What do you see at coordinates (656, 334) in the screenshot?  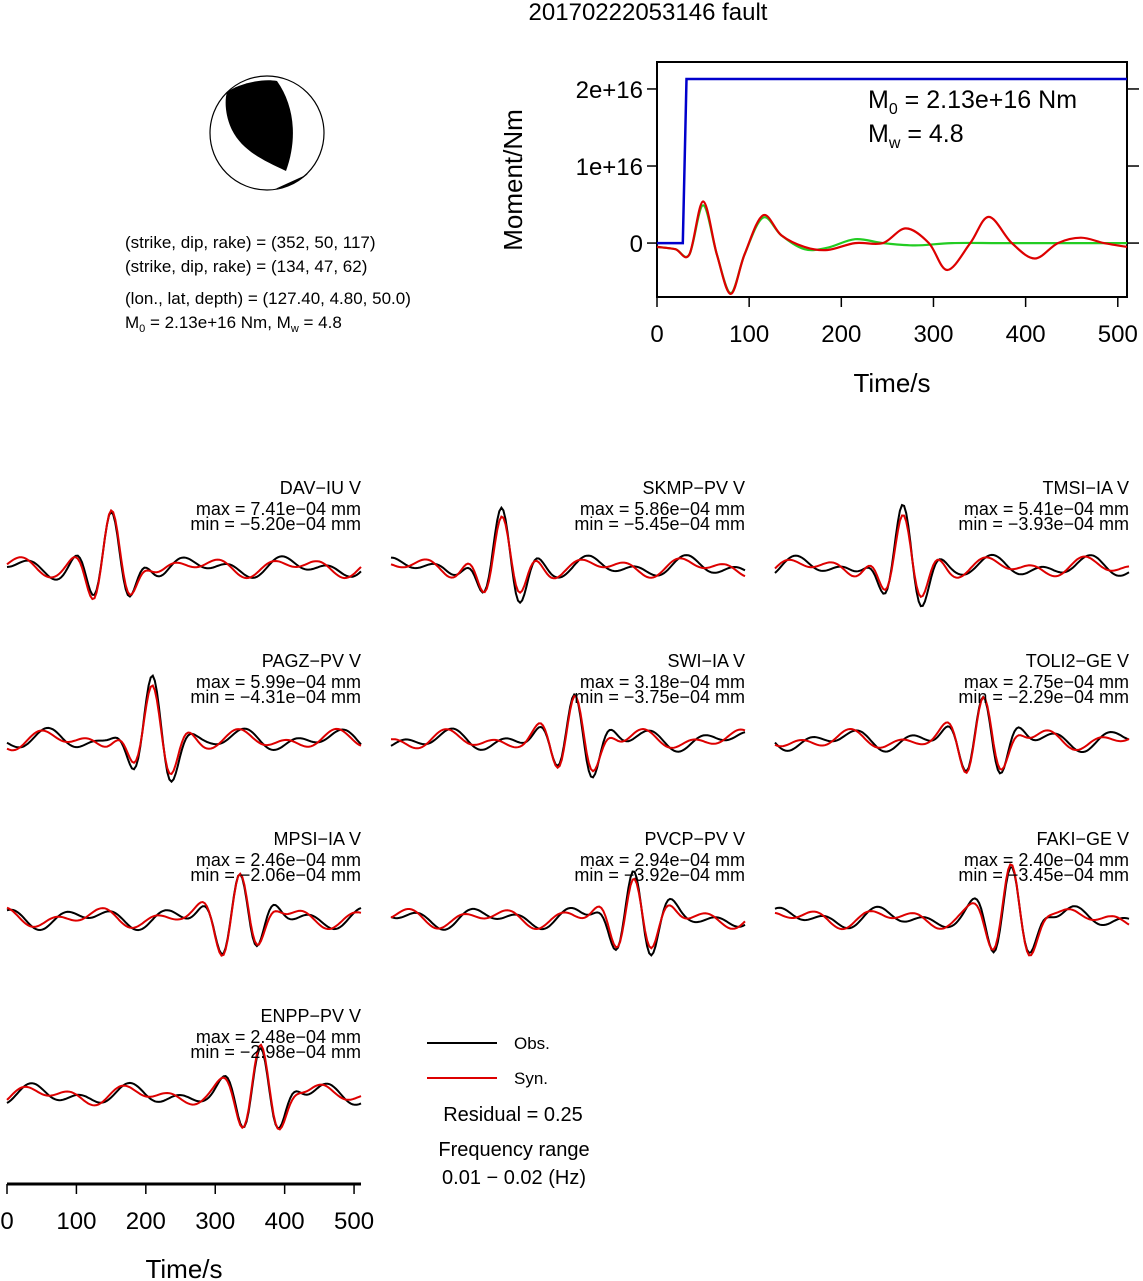 I see `moment-x-tick-label: 0` at bounding box center [656, 334].